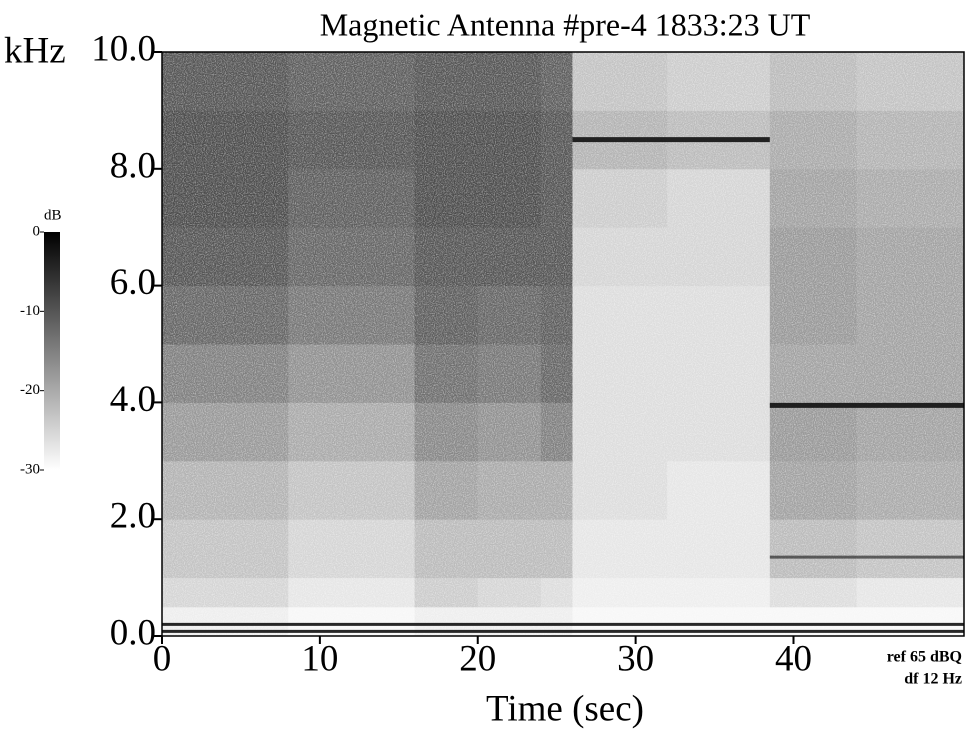 The width and height of the screenshot is (966, 732). I want to click on x-tick-label: 30, so click(635, 658).